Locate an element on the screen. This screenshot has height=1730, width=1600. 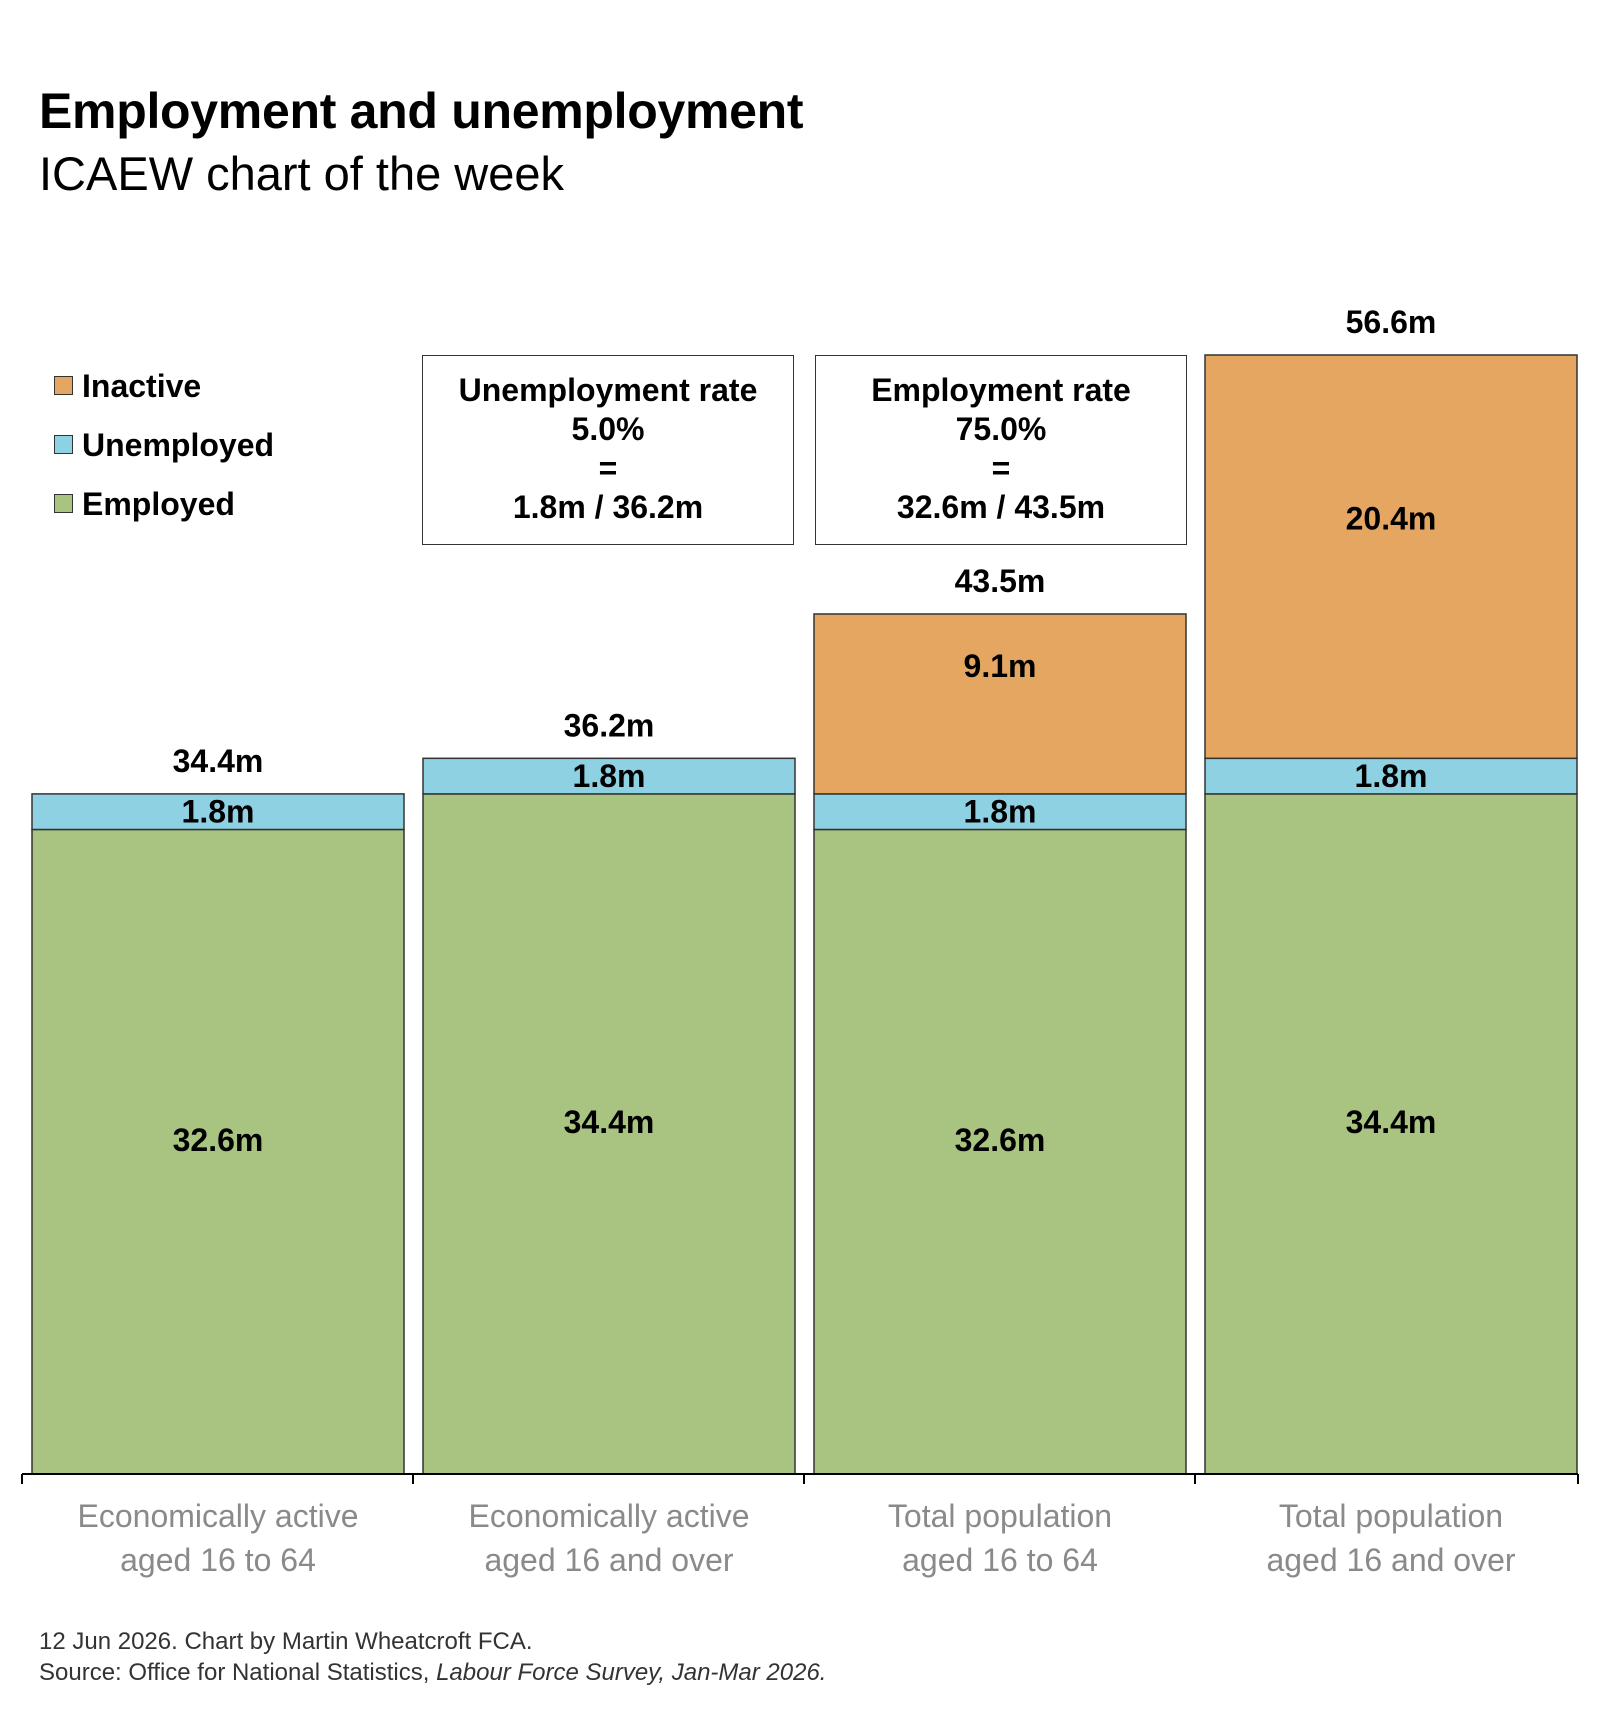
unemployment-rate-box: Unemployment rate 5.0% = 1.8m / 36.2m is located at coordinates (608, 450).